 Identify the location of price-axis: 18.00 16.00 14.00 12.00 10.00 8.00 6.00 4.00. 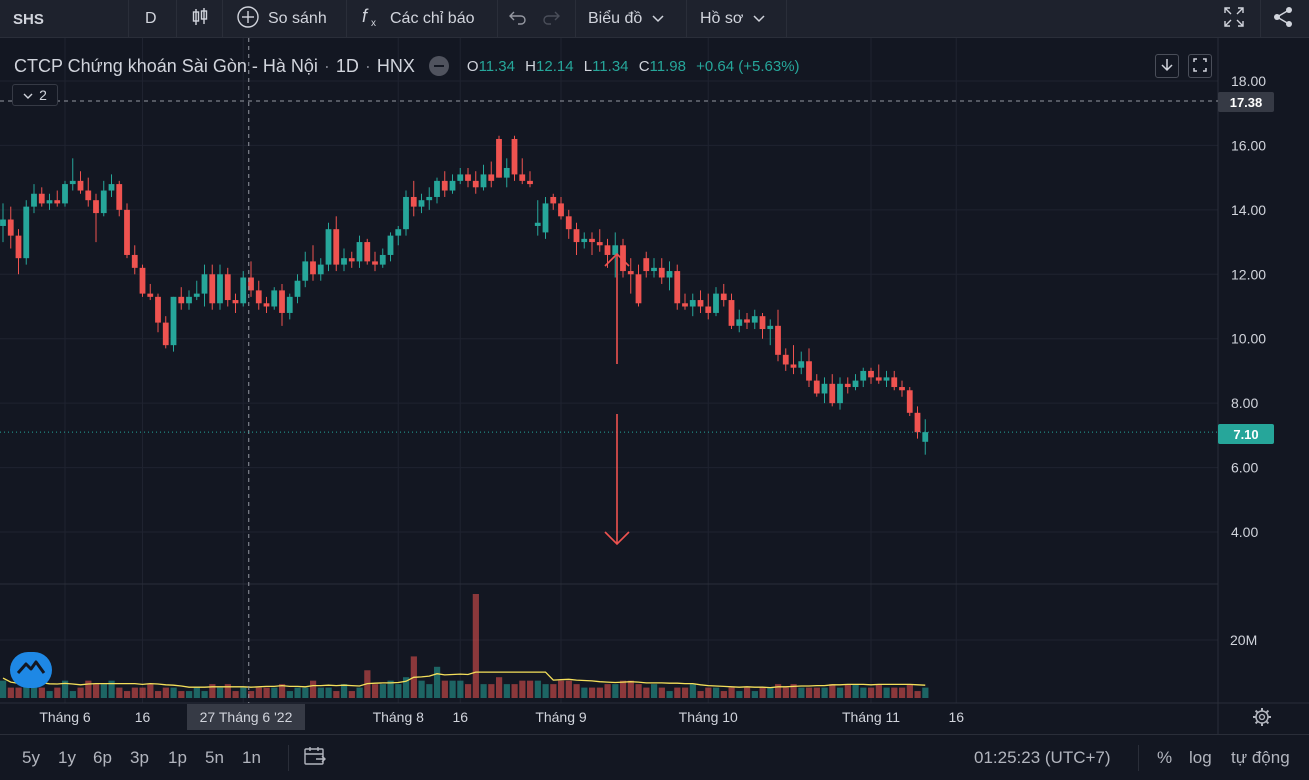
(1248, 306).